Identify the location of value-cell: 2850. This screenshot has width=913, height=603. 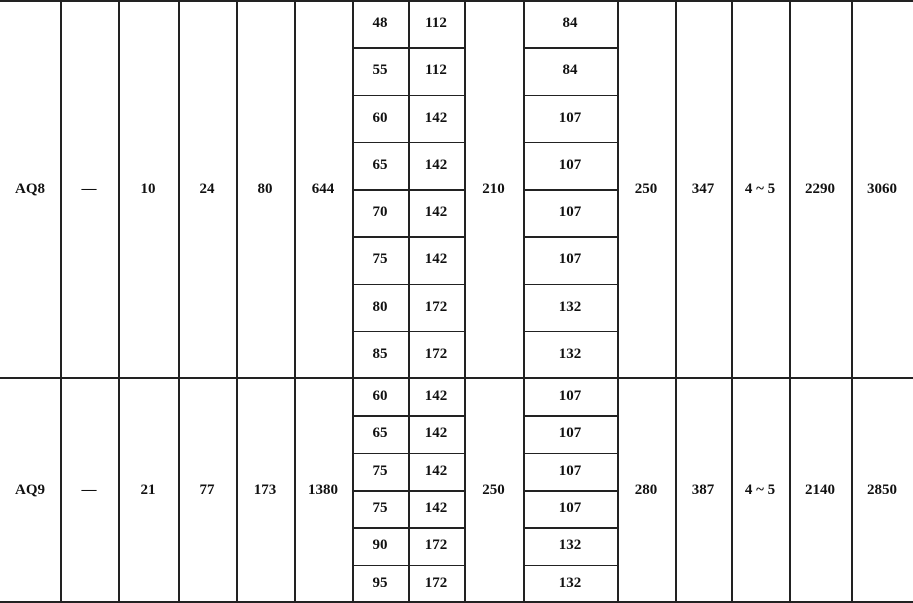
(882, 489).